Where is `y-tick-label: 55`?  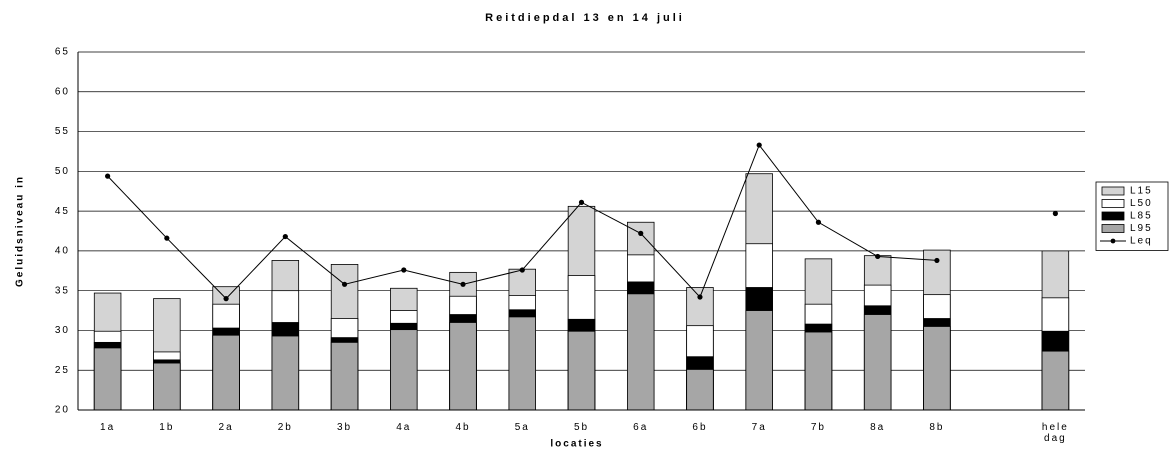
y-tick-label: 55 is located at coordinates (62, 131).